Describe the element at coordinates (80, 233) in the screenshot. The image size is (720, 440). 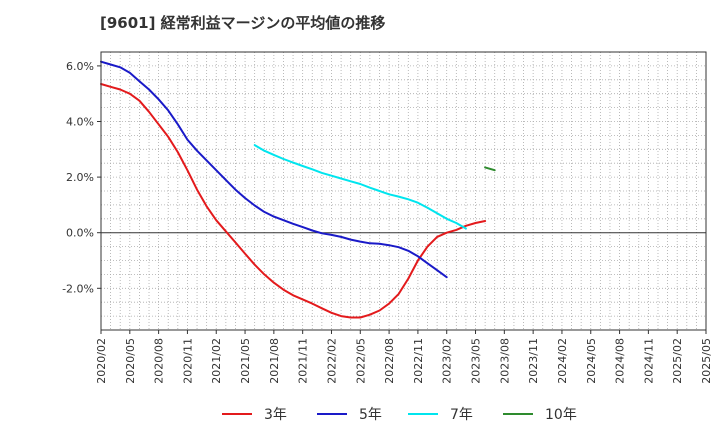
I see `y-tick-label: 0.0%` at that location.